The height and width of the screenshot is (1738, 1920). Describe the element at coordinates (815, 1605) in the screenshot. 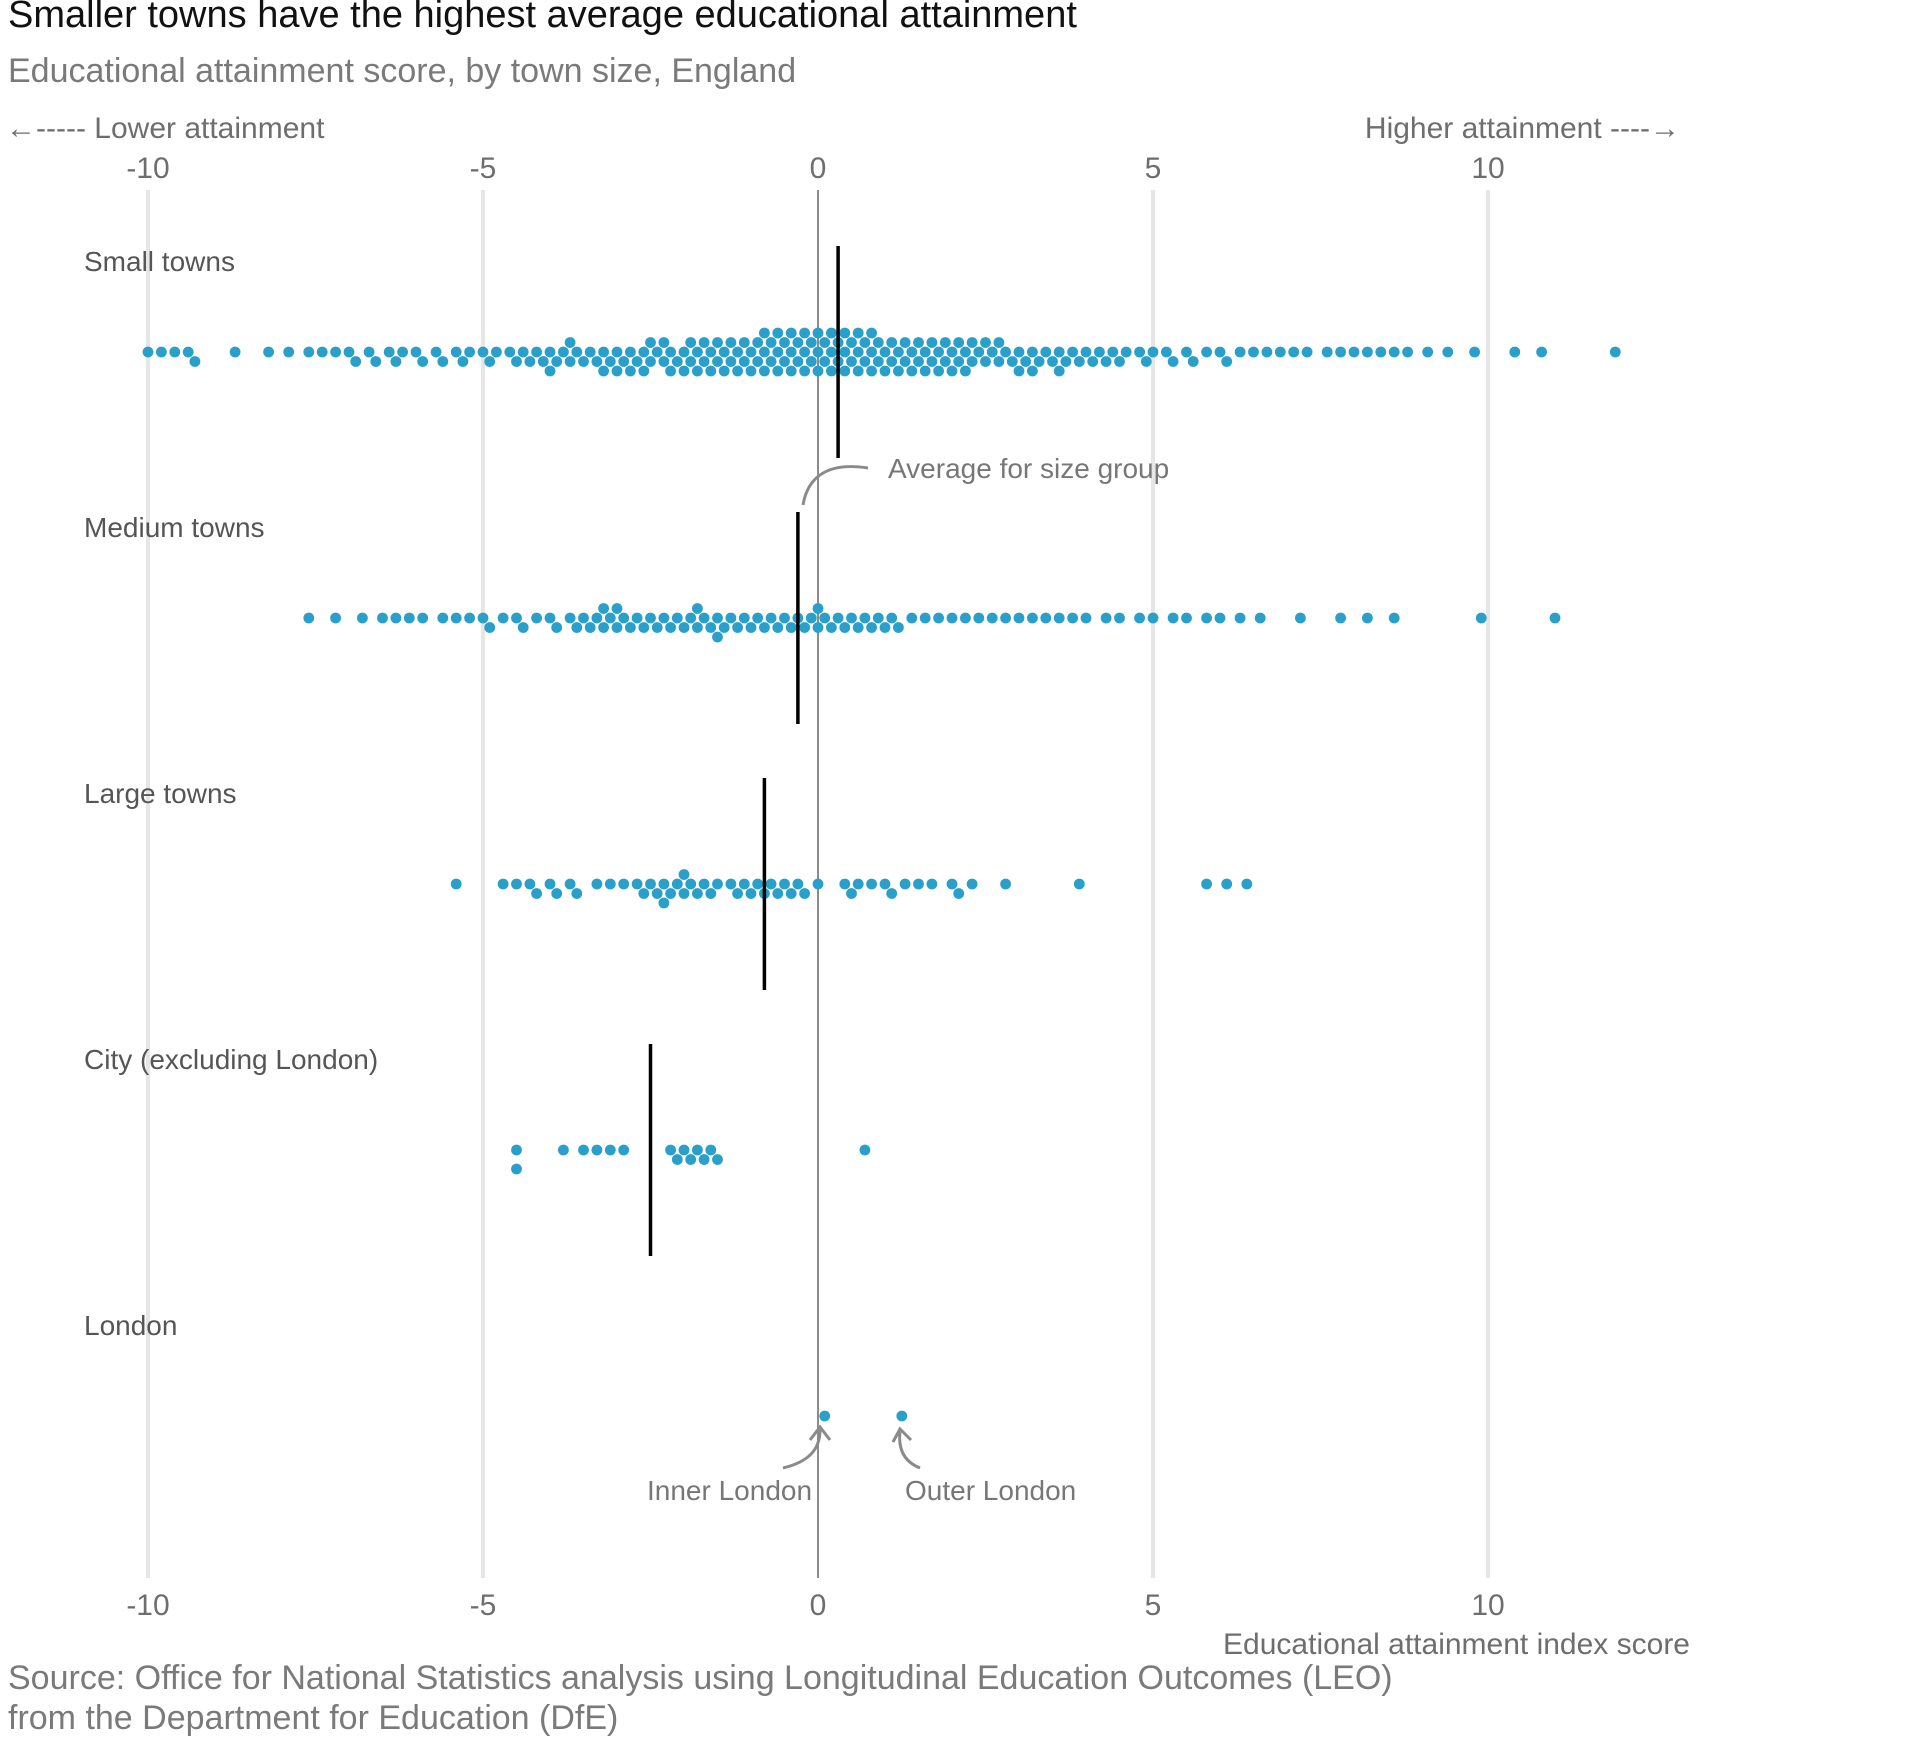

I see `bottom-axis-ticks: -10 -5 0 5 10` at that location.